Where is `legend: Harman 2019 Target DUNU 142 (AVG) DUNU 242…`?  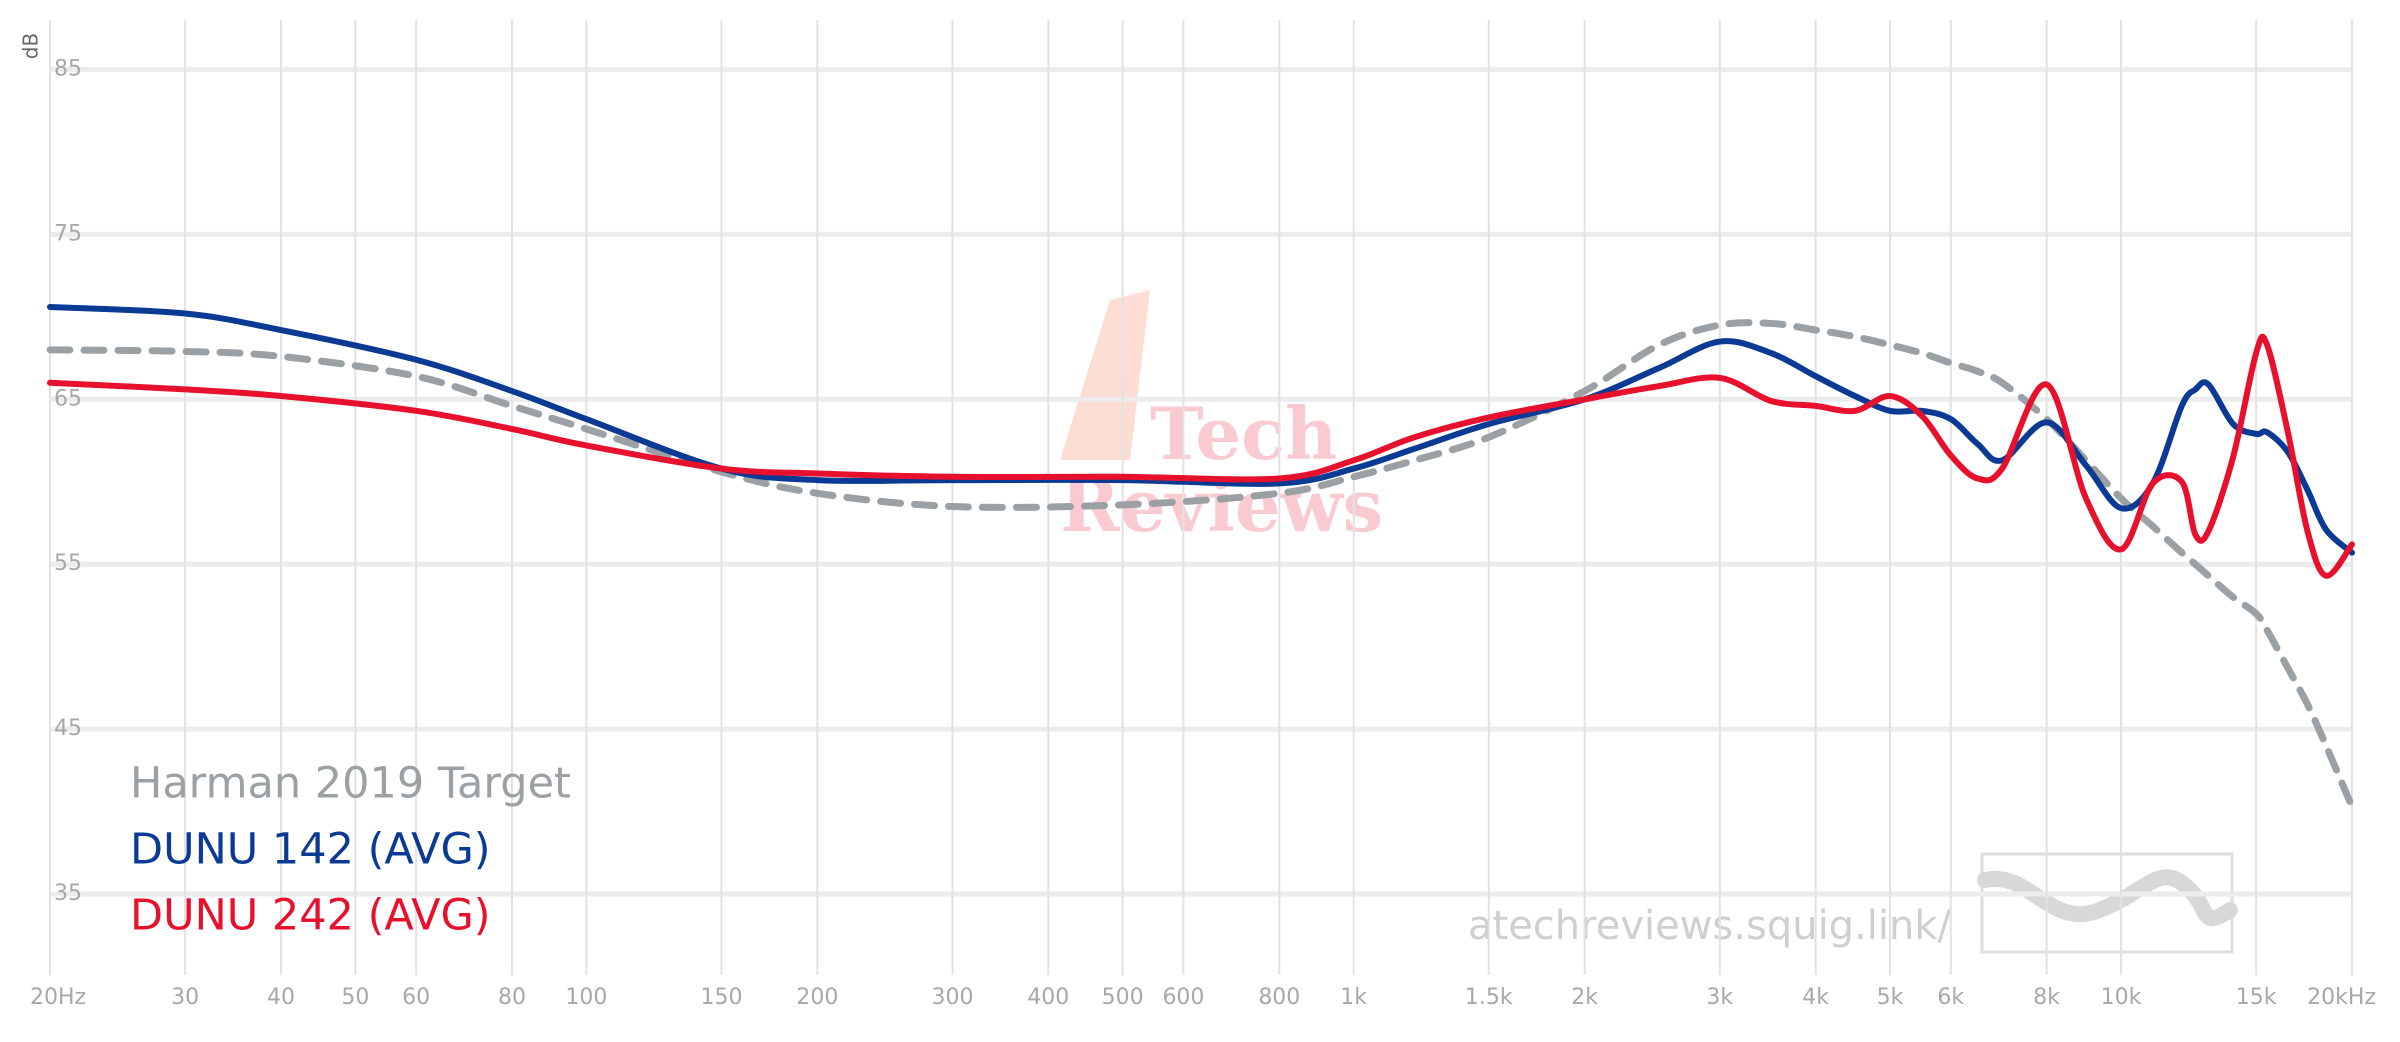
legend: Harman 2019 Target DUNU 142 (AVG) DUNU 242… is located at coordinates (350, 850).